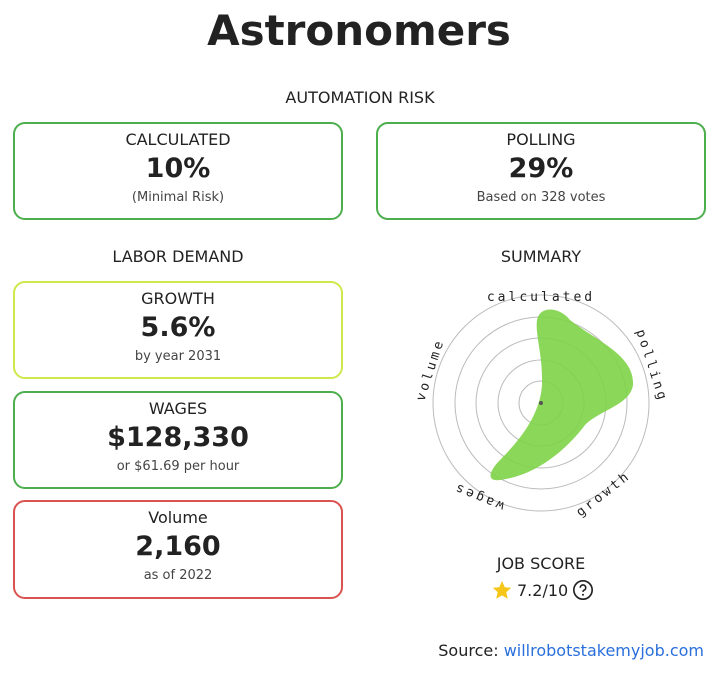 This screenshot has height=679, width=718. I want to click on wages-card: WAGES $128,330 or $61.69 per hour, so click(178, 440).